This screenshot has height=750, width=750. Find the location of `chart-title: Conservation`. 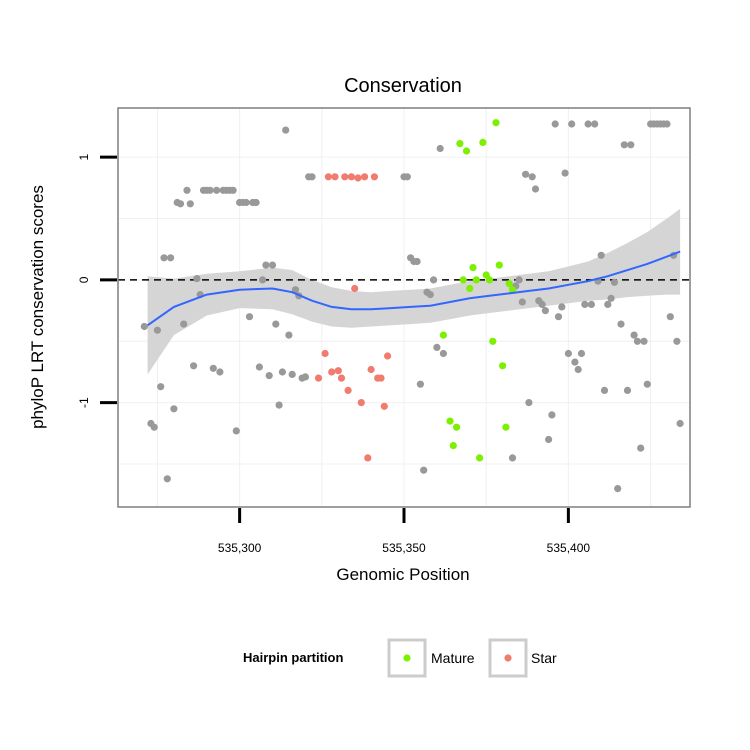

chart-title: Conservation is located at coordinates (403, 86).